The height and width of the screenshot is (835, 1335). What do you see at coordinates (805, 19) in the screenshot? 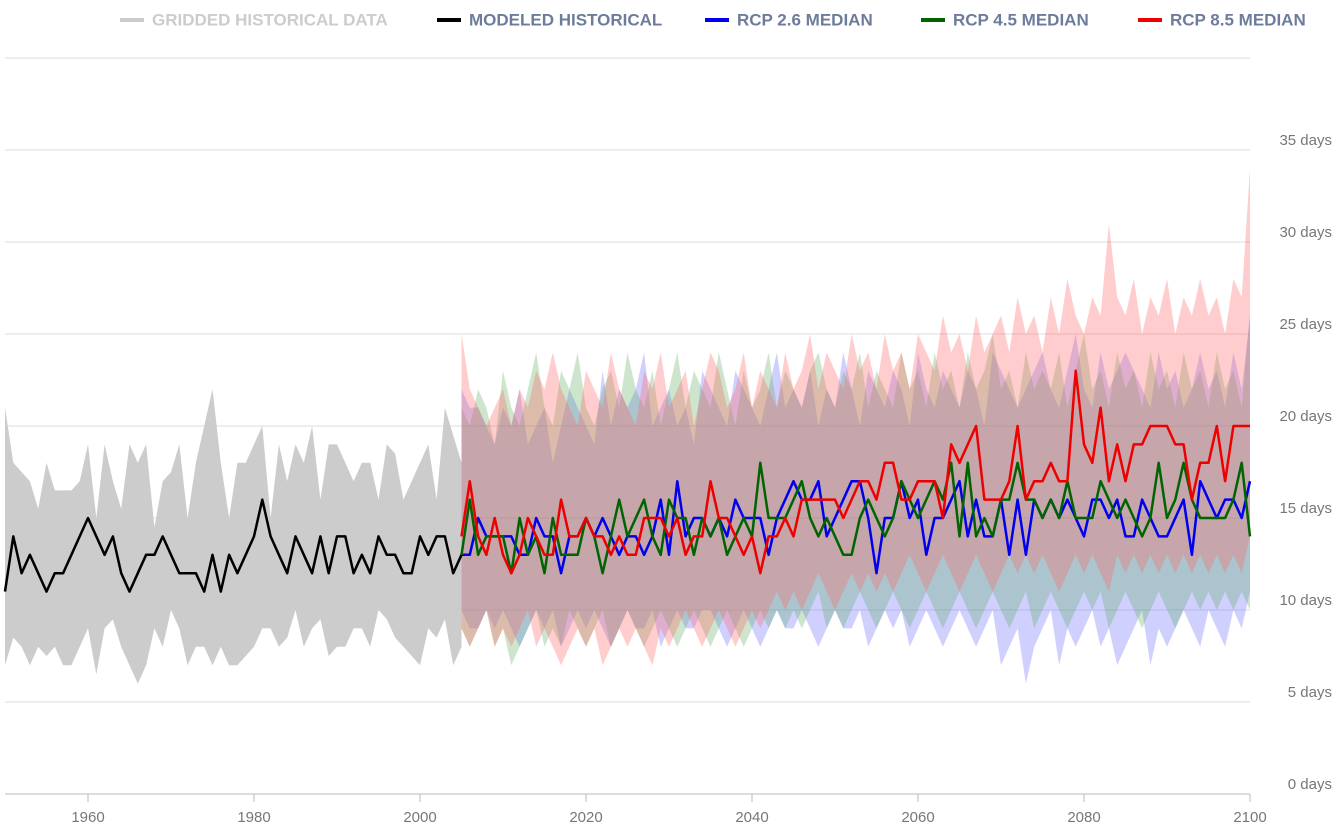
I see `legend-label: RCP 2.6 MEDIAN` at bounding box center [805, 19].